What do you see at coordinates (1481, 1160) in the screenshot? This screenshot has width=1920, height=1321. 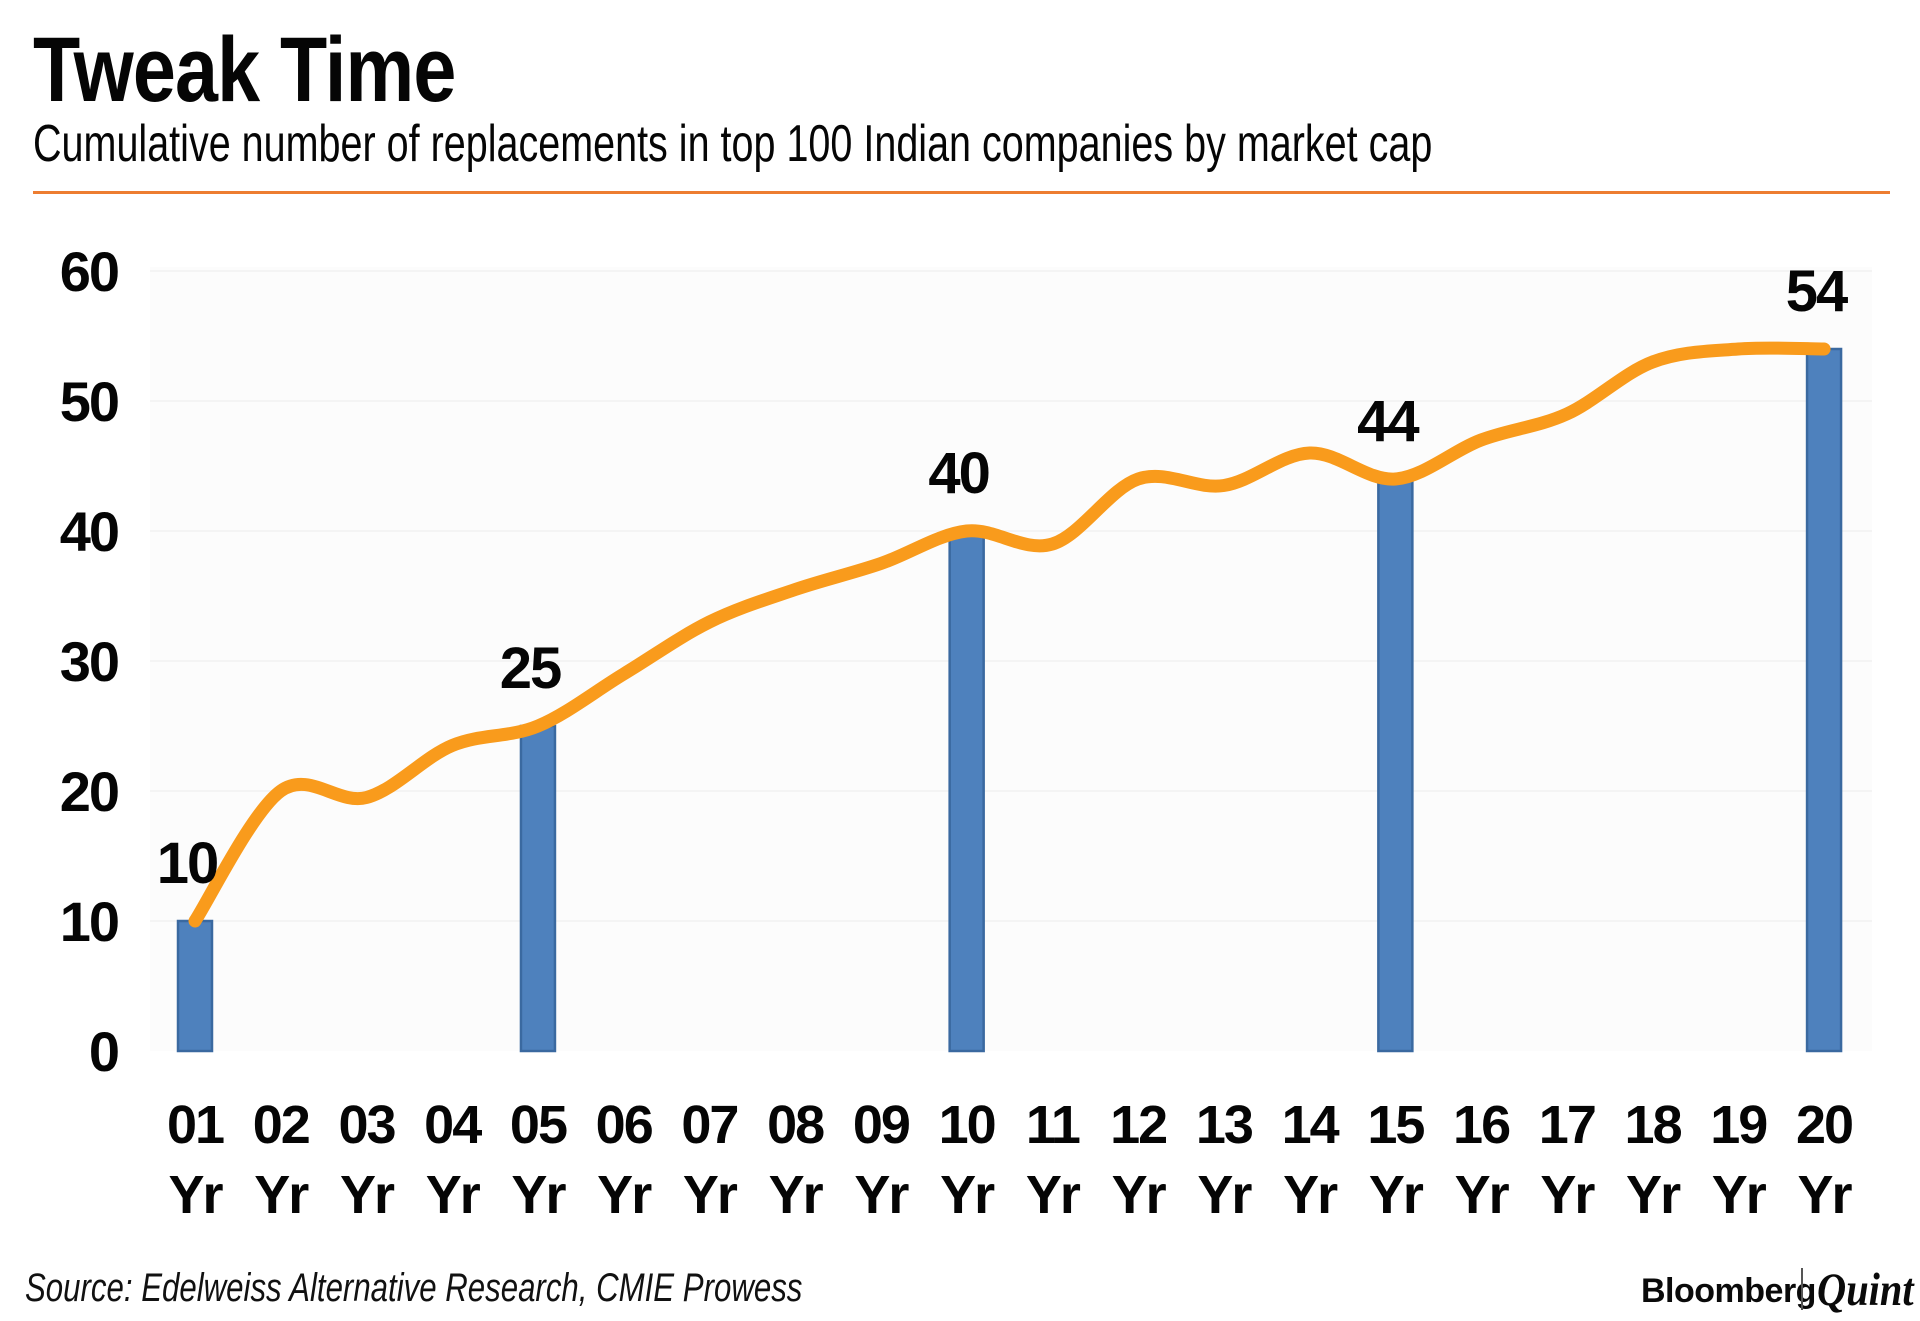 I see `x-tick-label-16yr: 16 Yr` at bounding box center [1481, 1160].